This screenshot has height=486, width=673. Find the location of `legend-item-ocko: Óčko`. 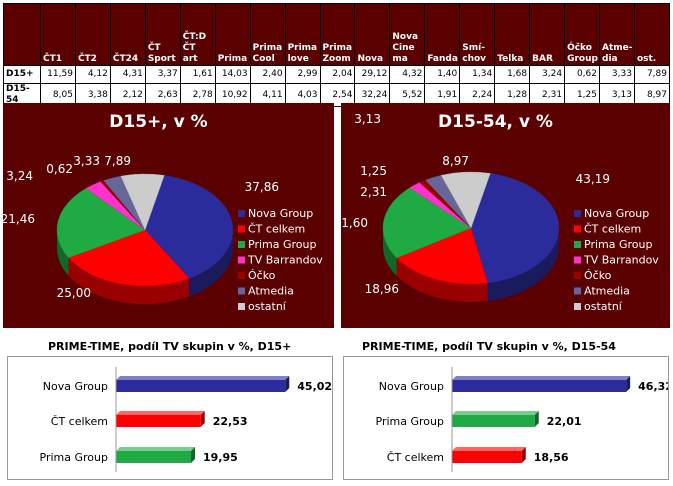

legend-item-ocko: Óčko is located at coordinates (598, 275).